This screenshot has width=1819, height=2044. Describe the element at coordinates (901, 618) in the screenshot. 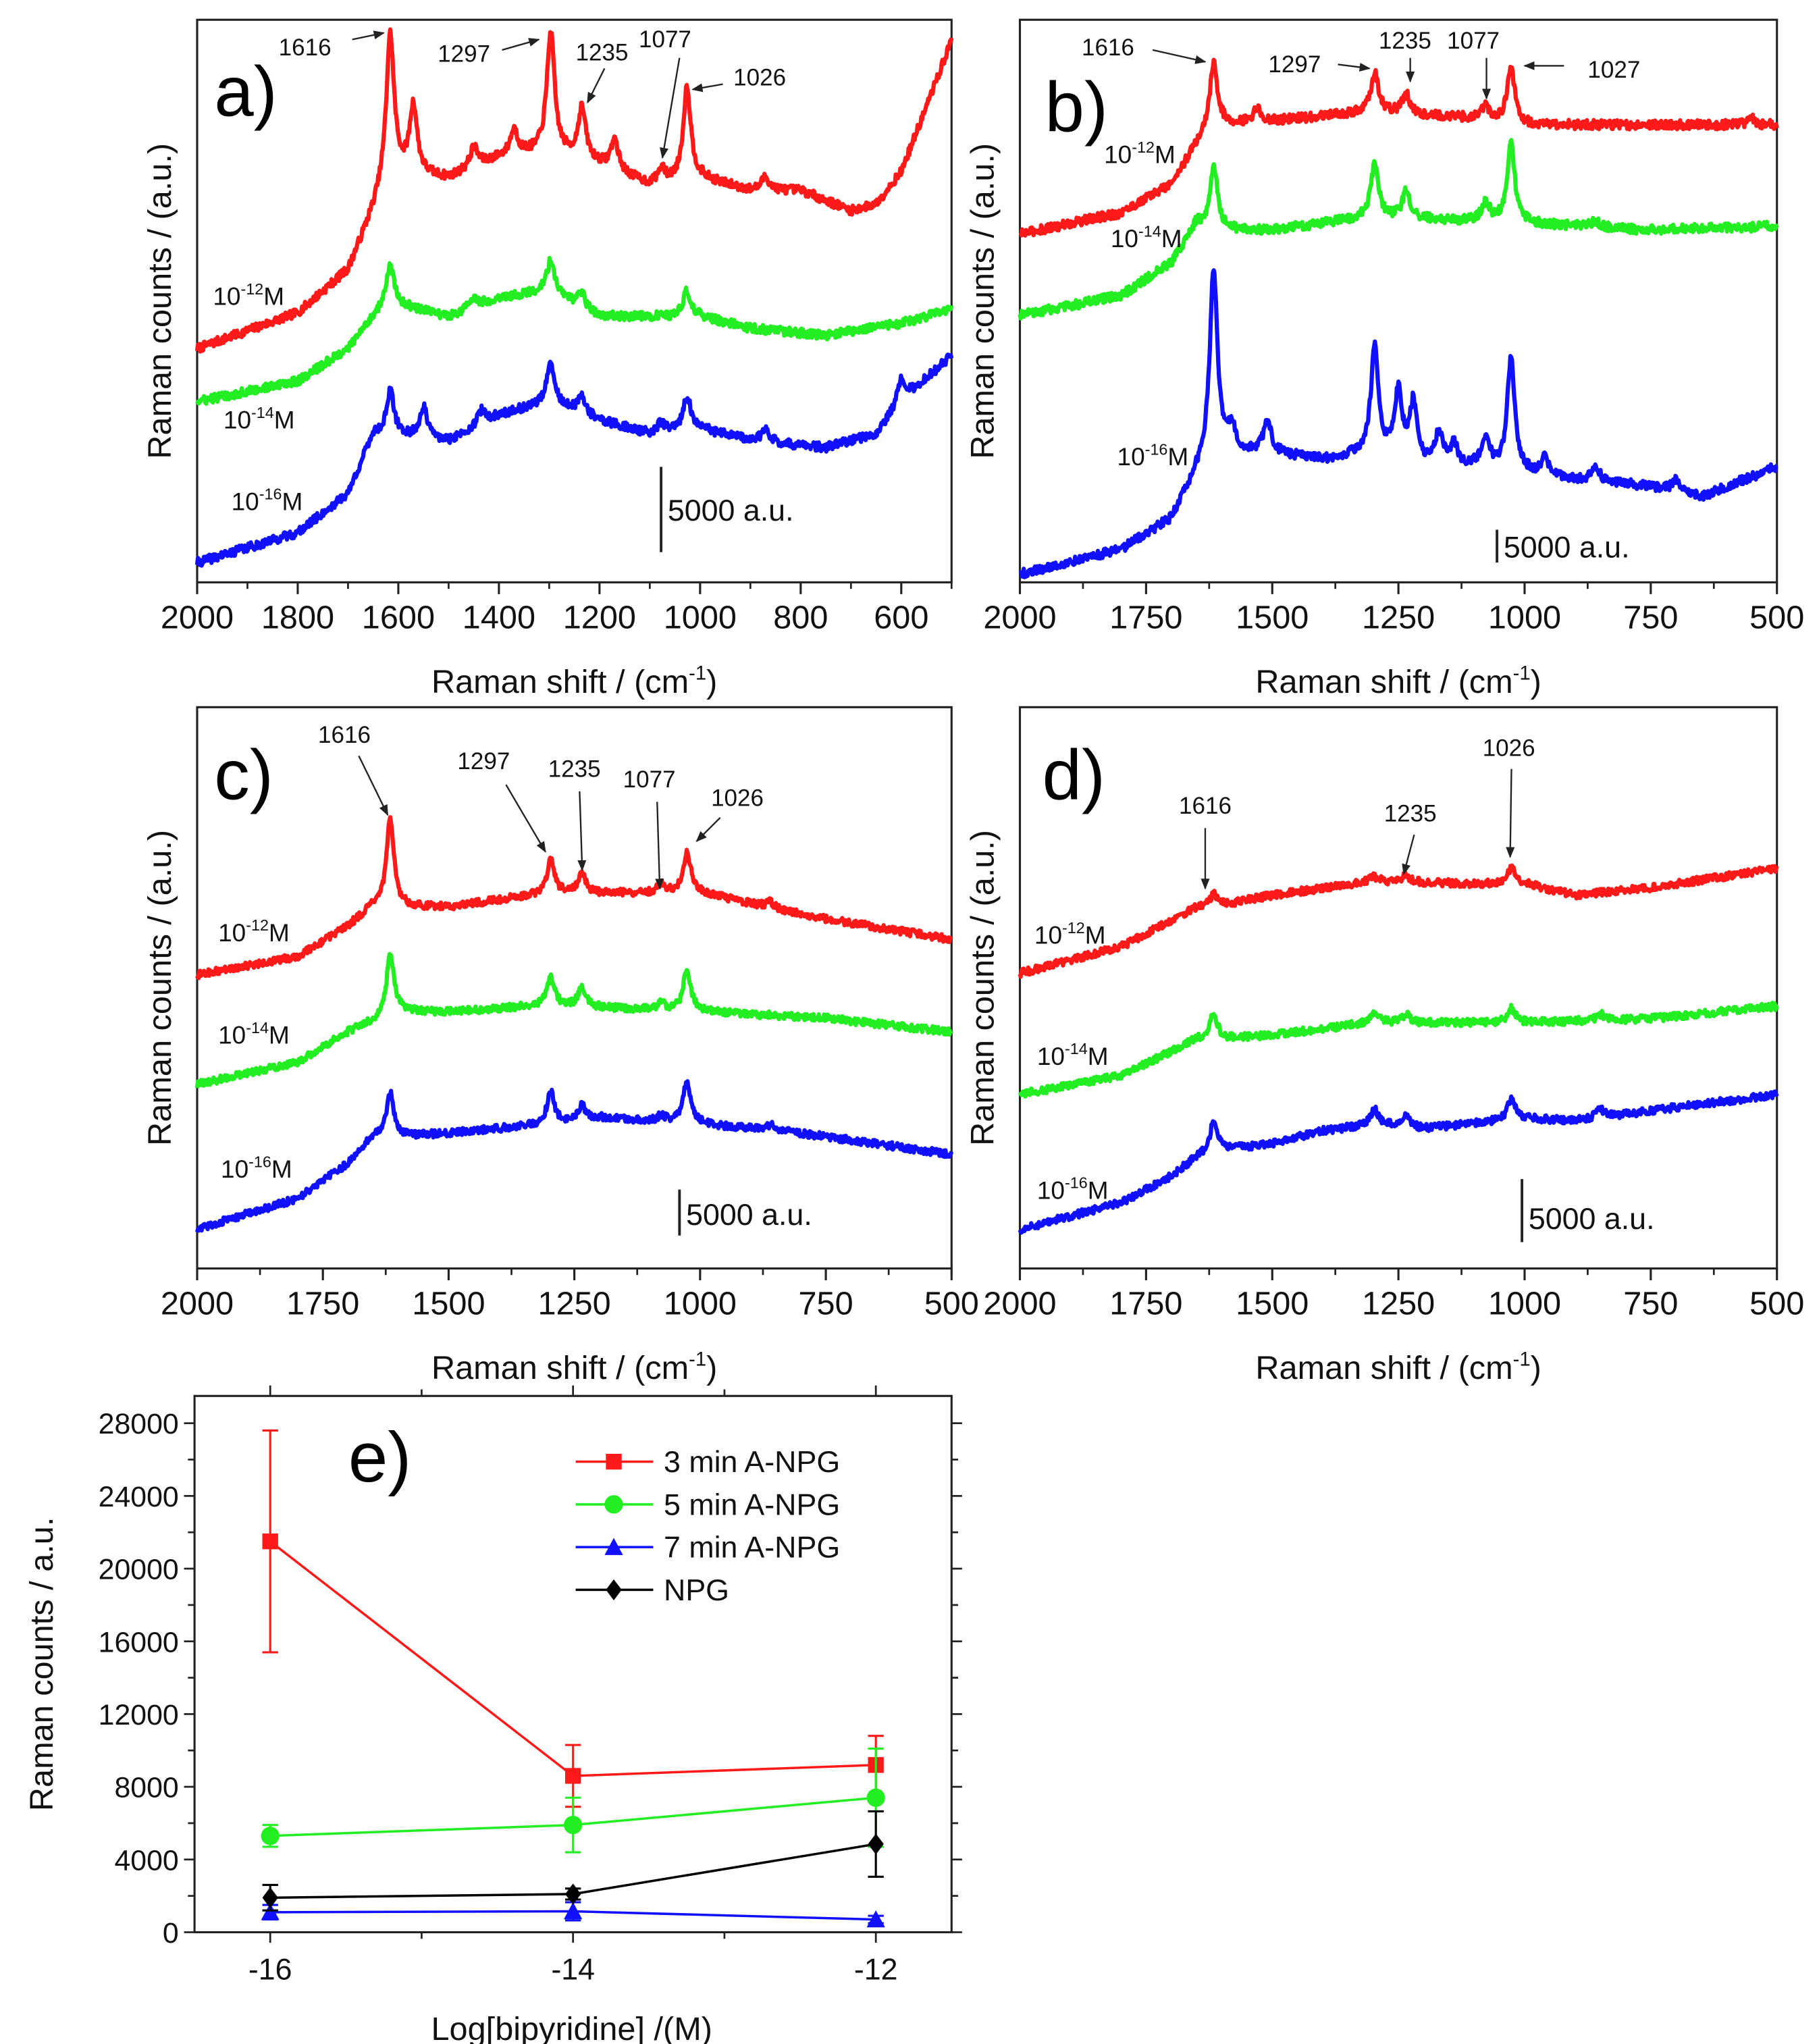

I see `x-tick-label: 600` at that location.